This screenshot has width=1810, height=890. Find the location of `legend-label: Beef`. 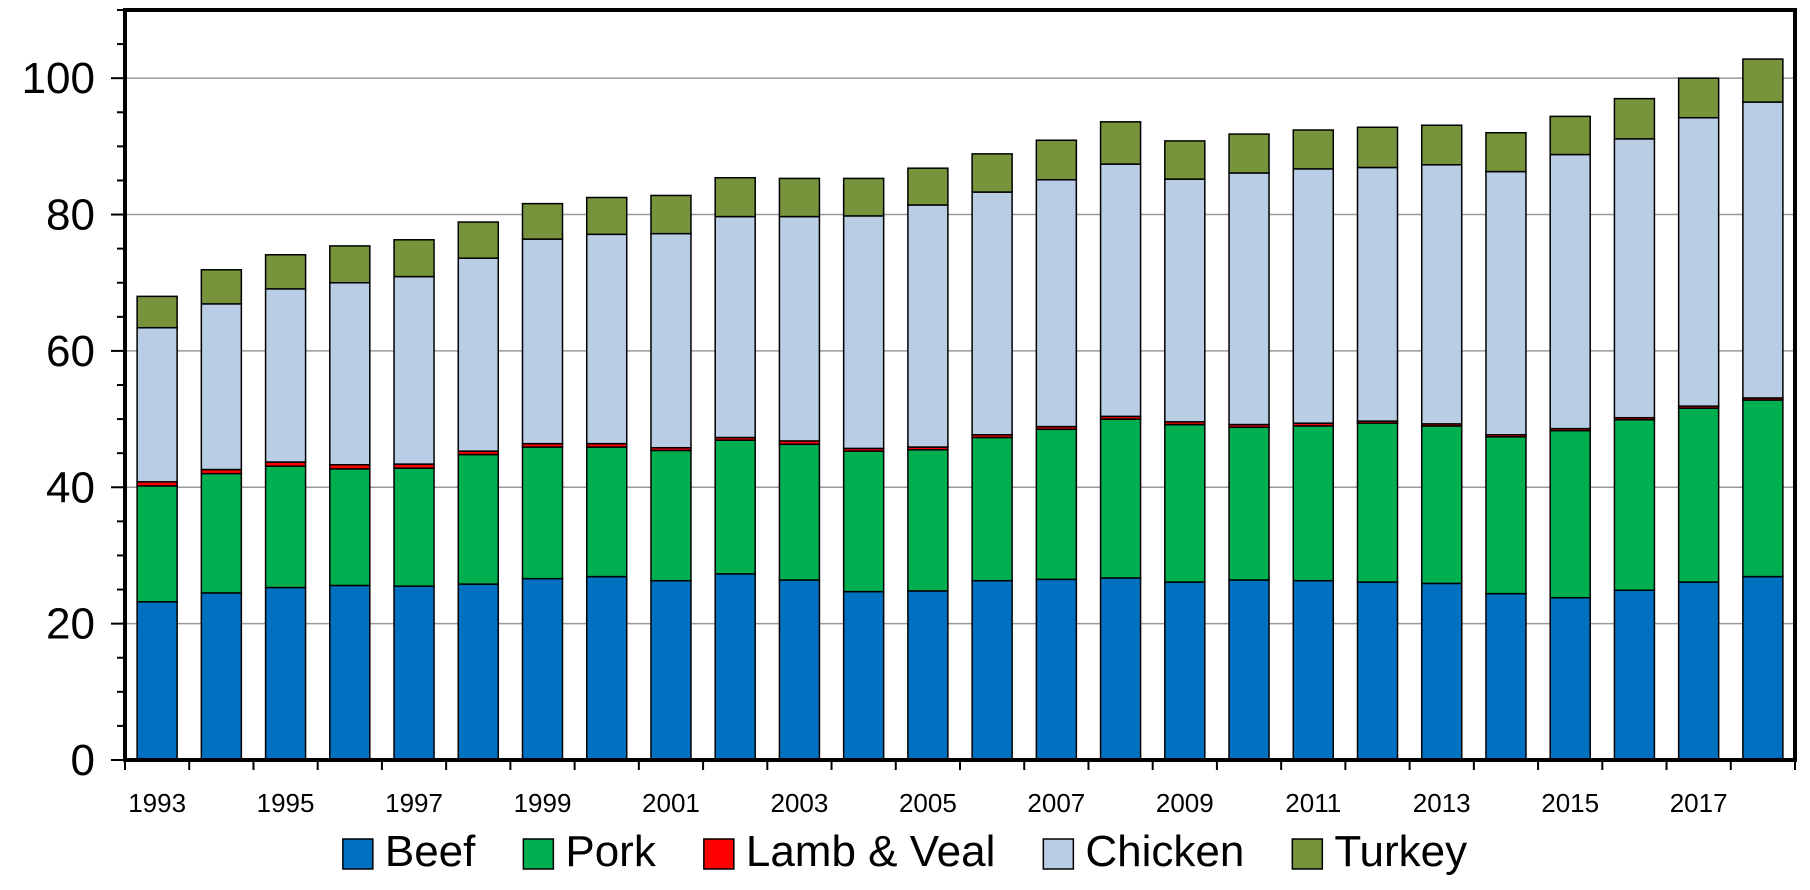

legend-label: Beef is located at coordinates (430, 851).